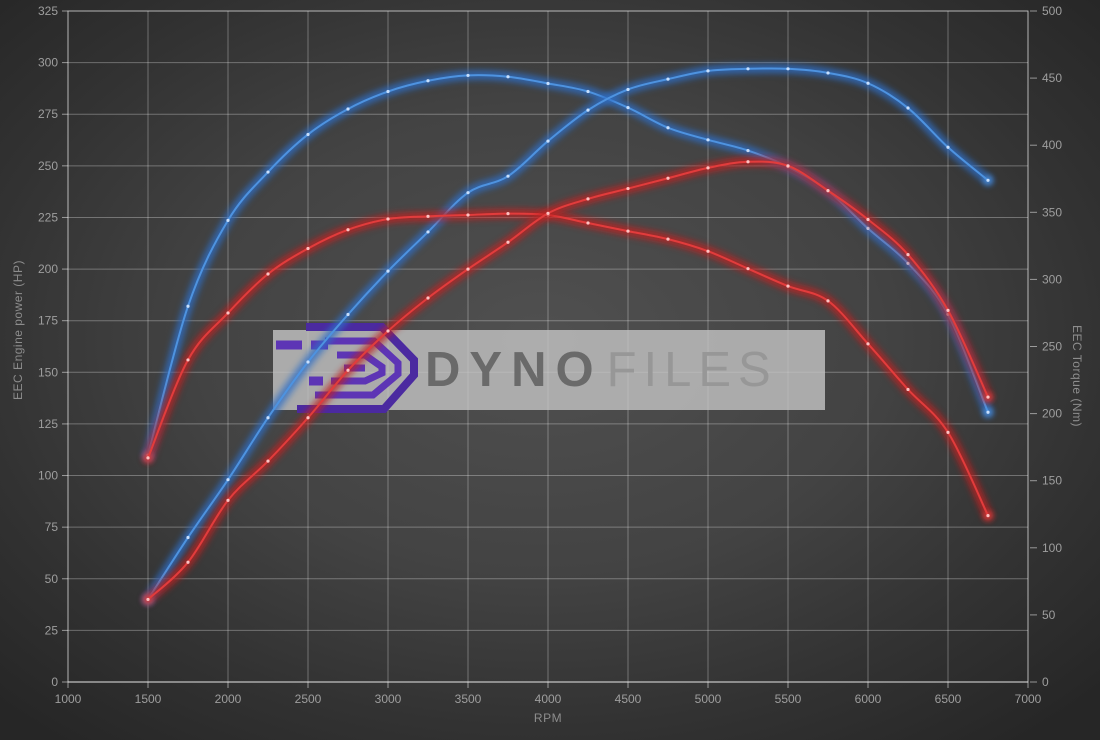 Image resolution: width=1100 pixels, height=740 pixels. I want to click on y-right-tick-label: 200, so click(1052, 414).